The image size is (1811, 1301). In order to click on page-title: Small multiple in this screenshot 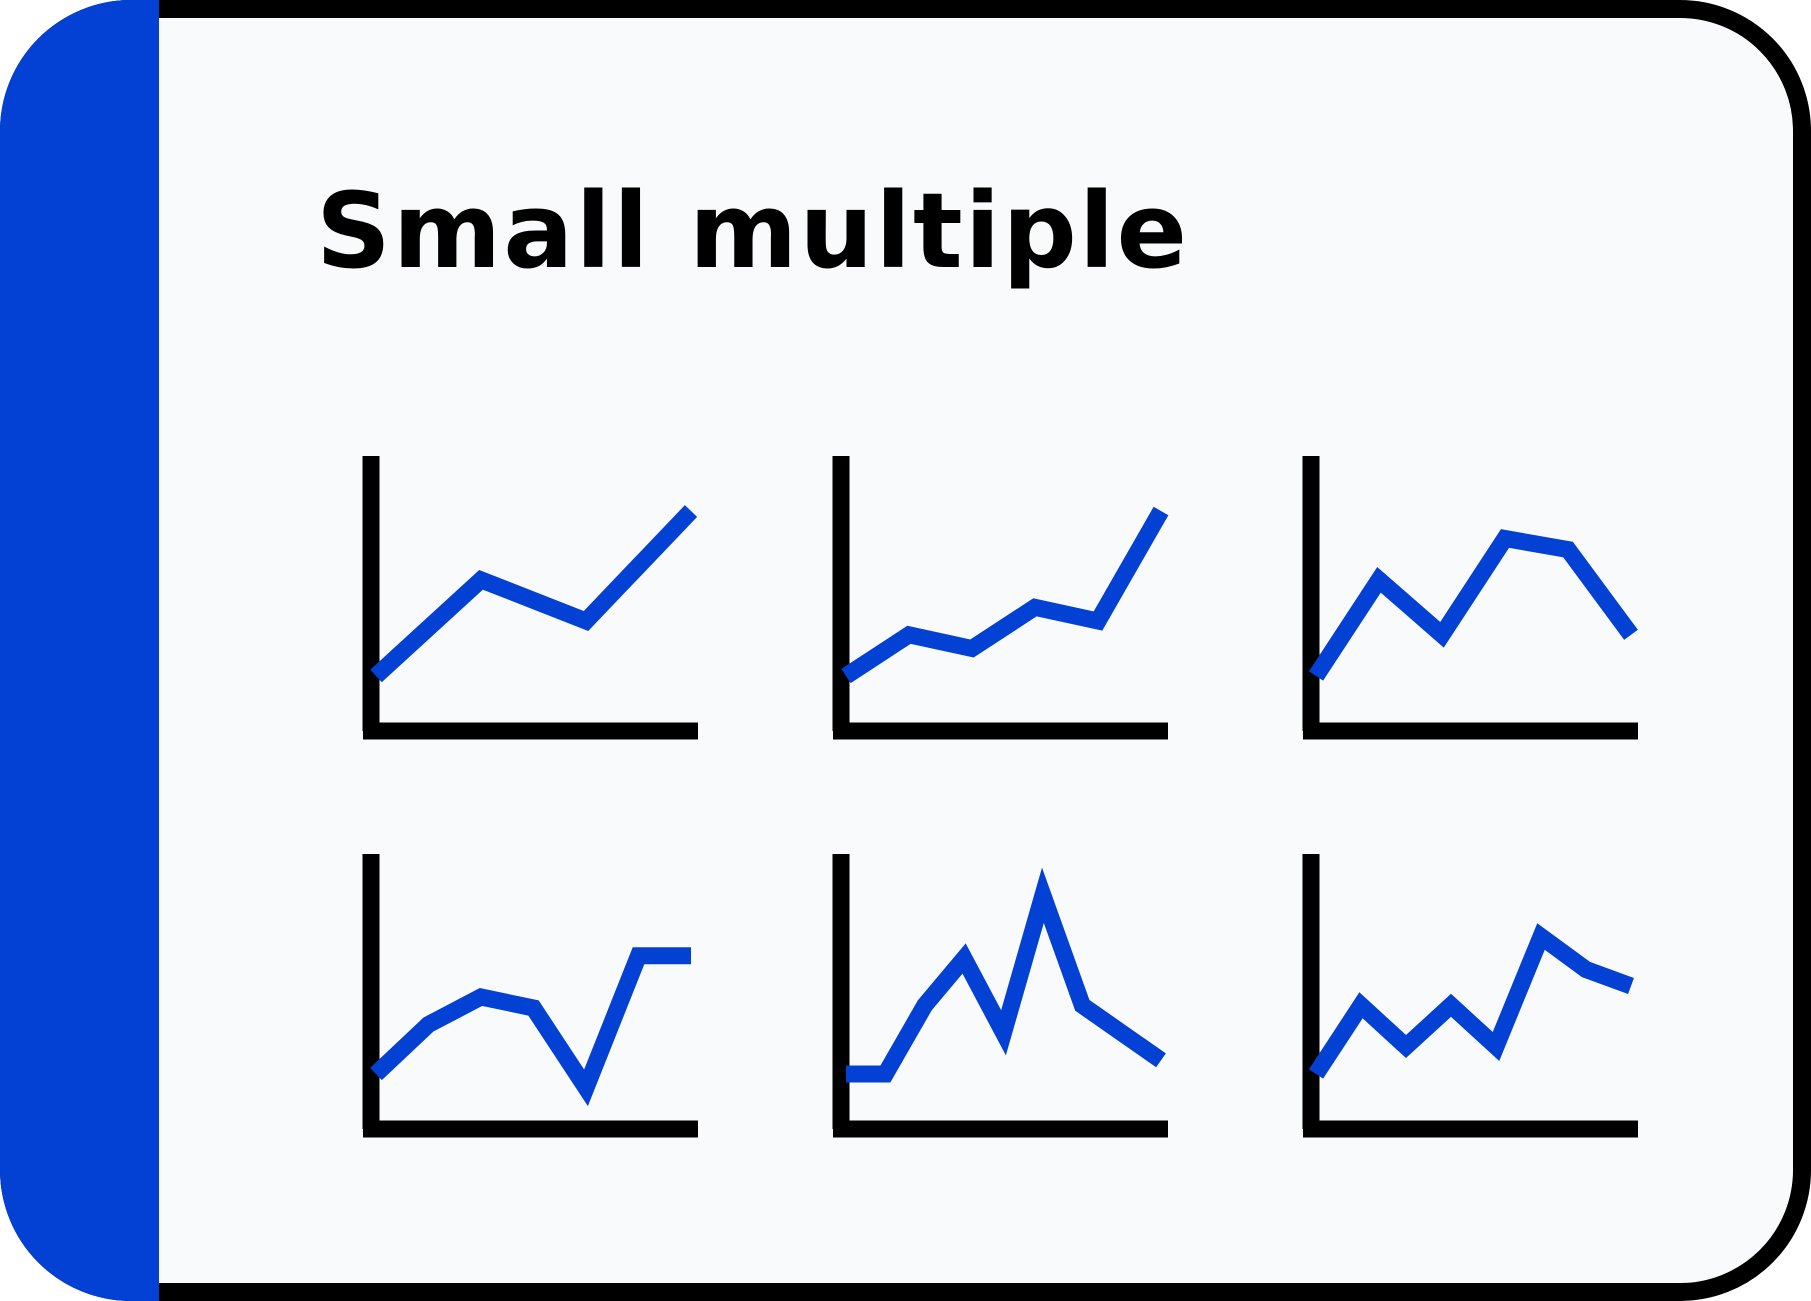, I will do `click(752, 231)`.